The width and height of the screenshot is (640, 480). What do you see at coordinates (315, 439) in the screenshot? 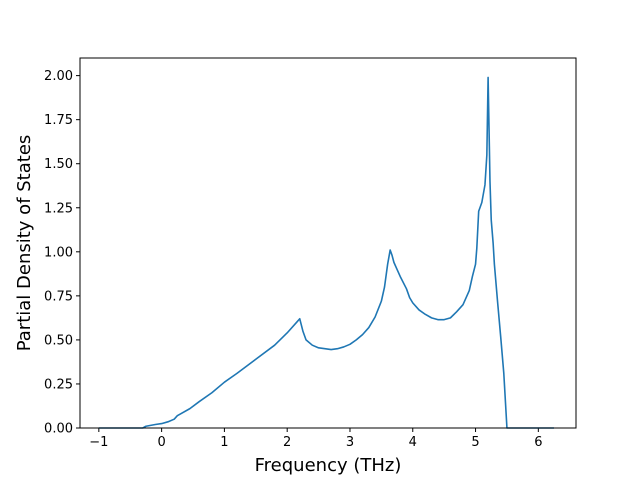
I see `x-axis-ticks: −1 0 1 2 3 4 5 6` at bounding box center [315, 439].